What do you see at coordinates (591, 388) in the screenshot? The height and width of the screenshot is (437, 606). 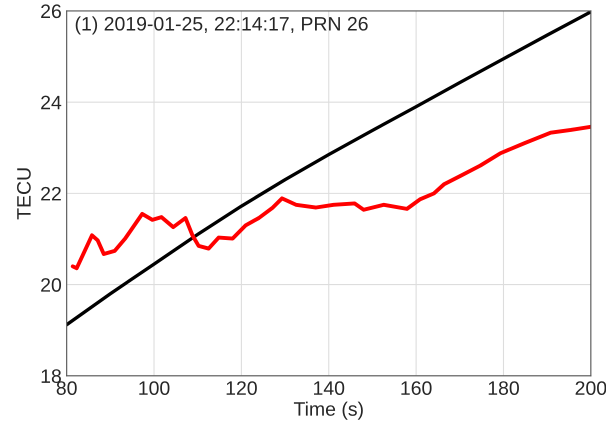 I see `x-tick-label: 200` at bounding box center [591, 388].